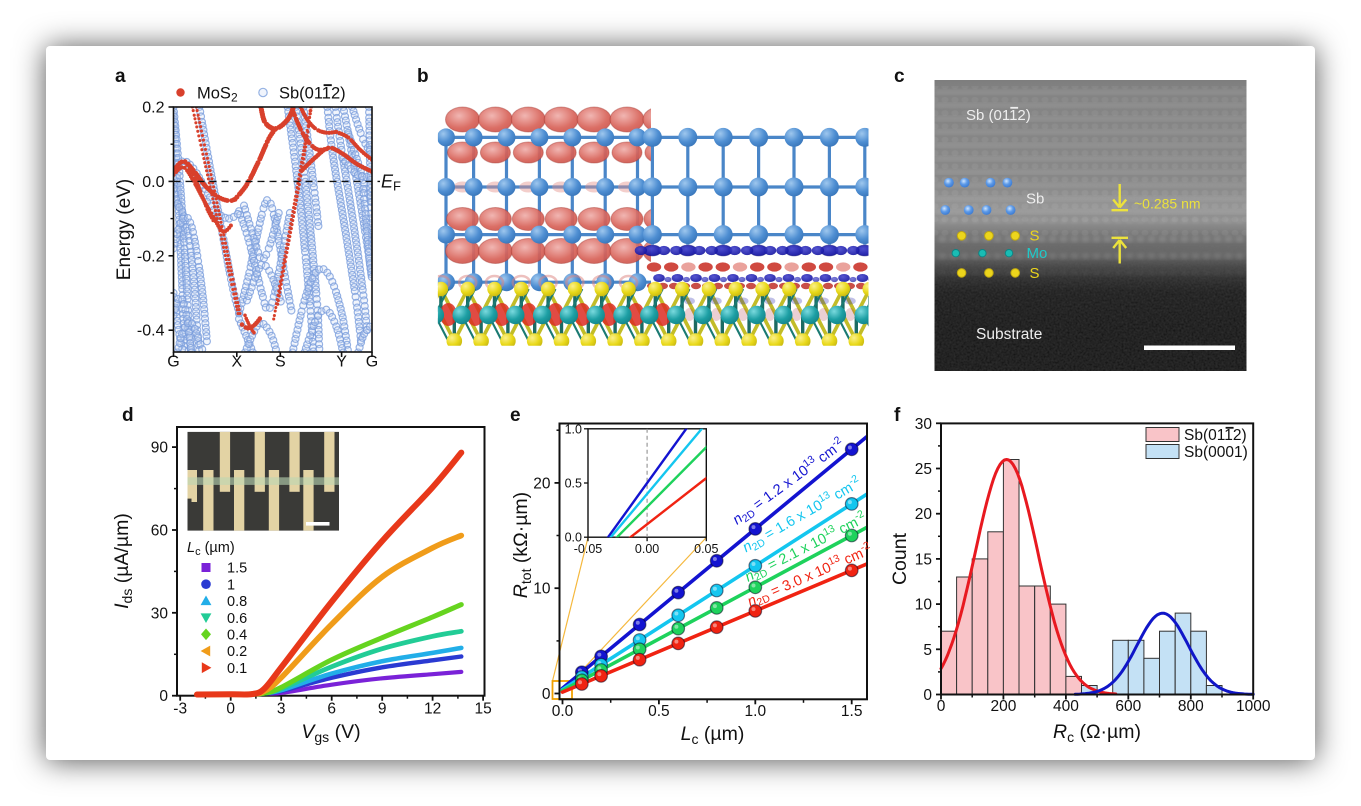 Image resolution: width=1361 pixels, height=806 pixels. Describe the element at coordinates (231, 585) in the screenshot. I see `svg-text: 1` at that location.